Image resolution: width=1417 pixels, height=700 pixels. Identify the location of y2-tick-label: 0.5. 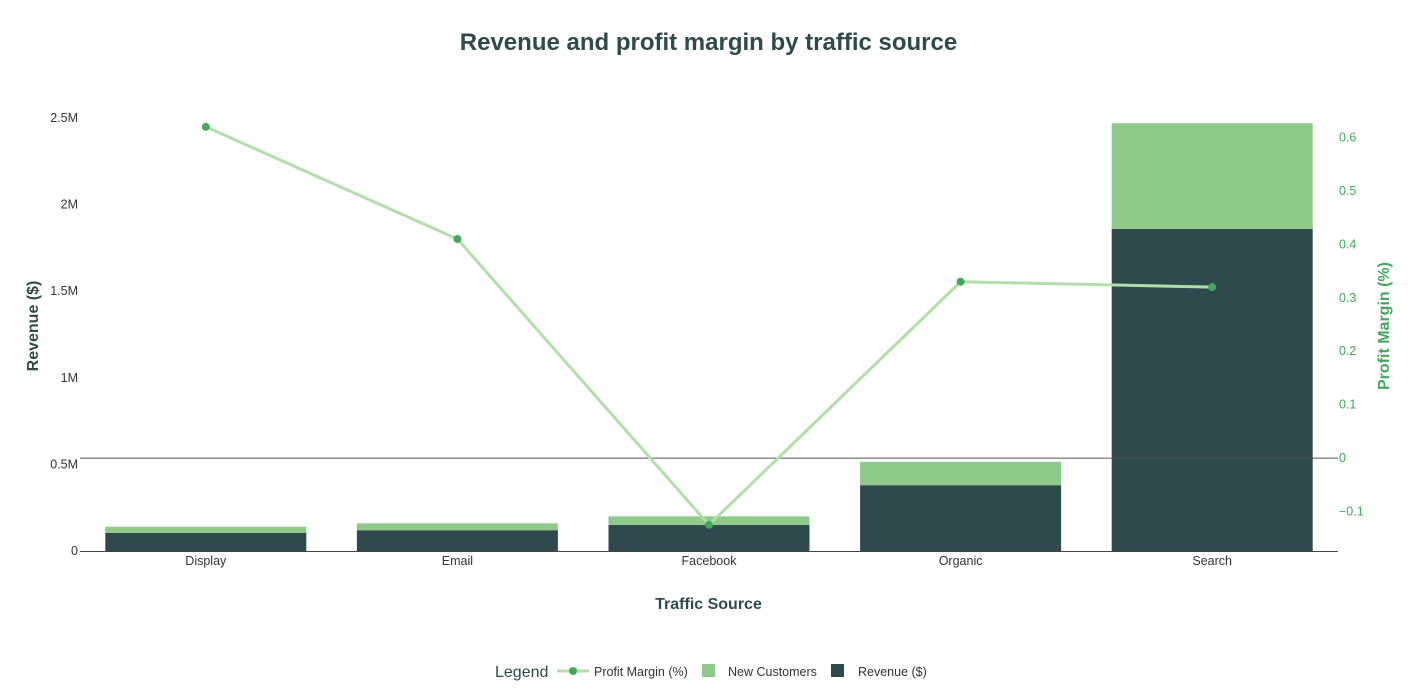
(1347, 191).